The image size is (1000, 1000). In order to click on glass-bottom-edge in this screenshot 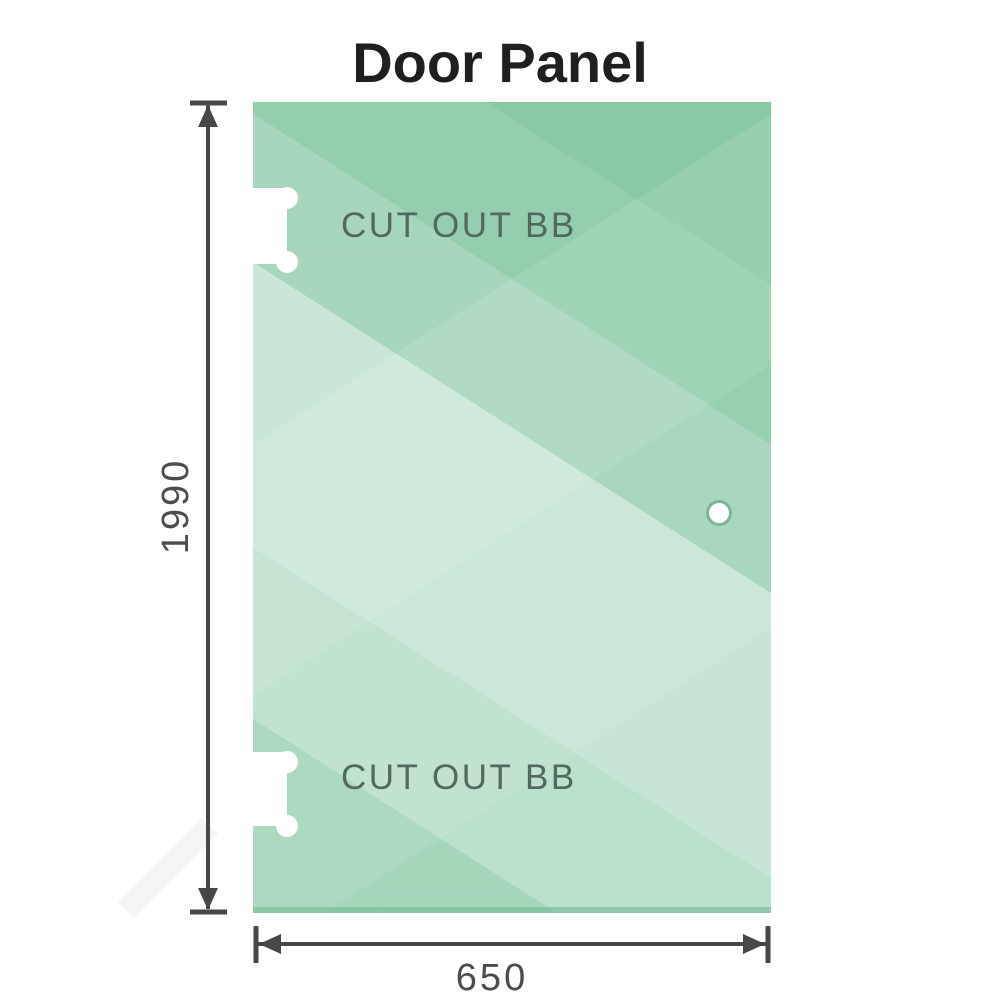, I will do `click(512, 910)`.